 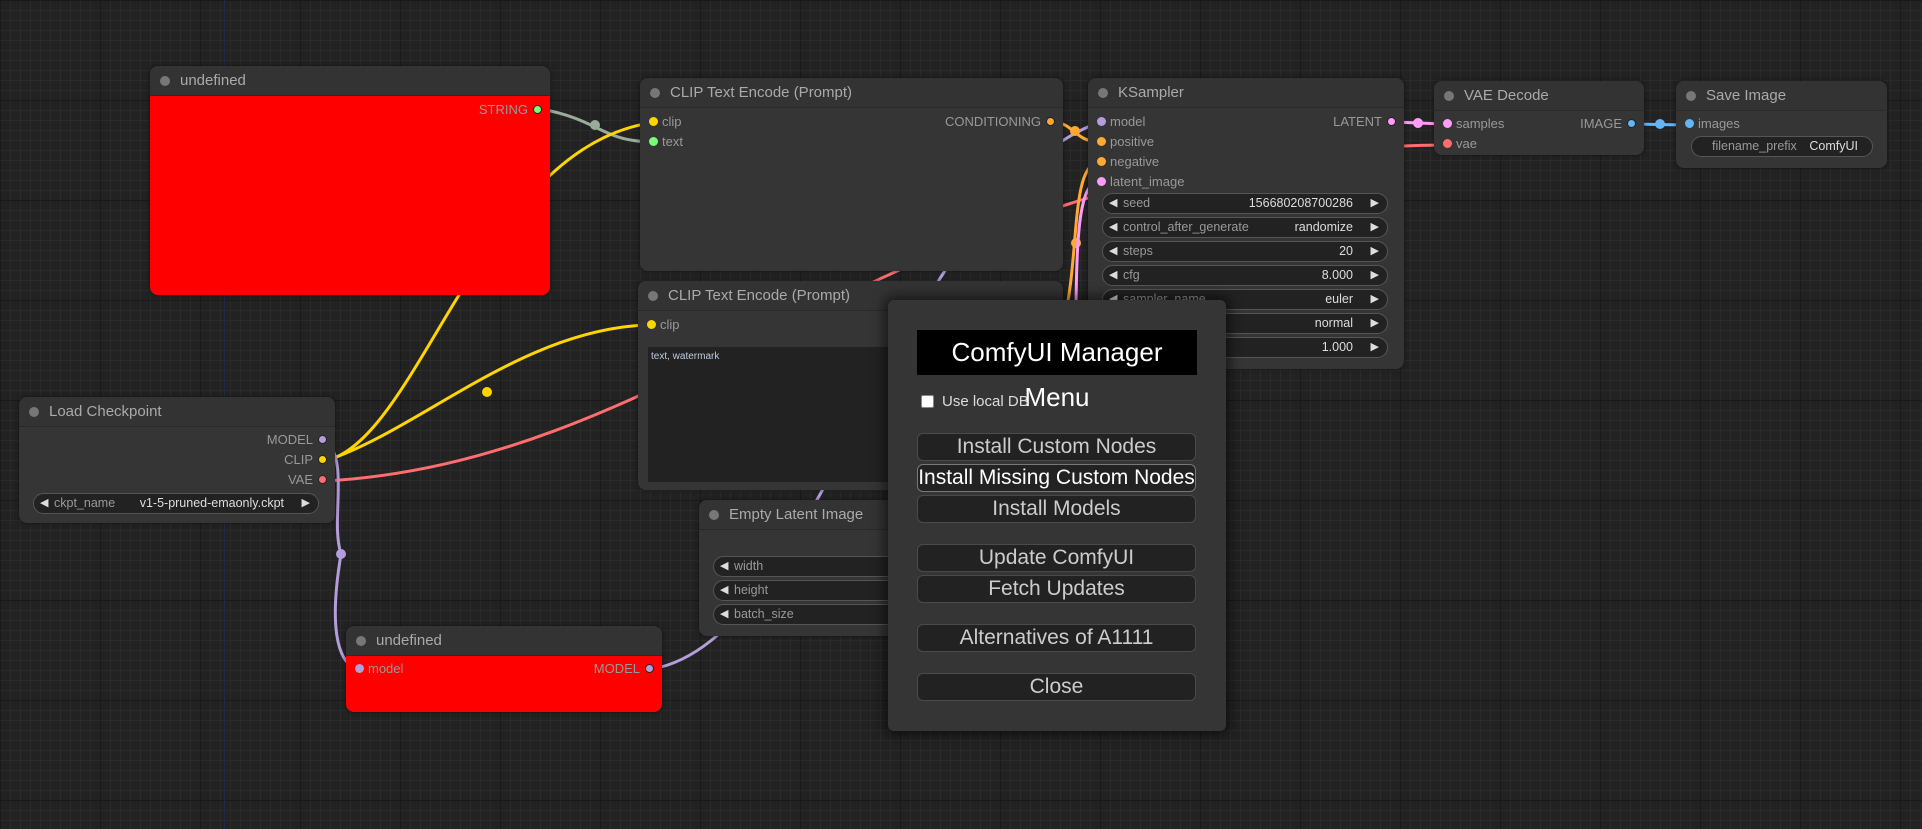 I want to click on node-undefined-model: undefined model MODEL, so click(x=504, y=669).